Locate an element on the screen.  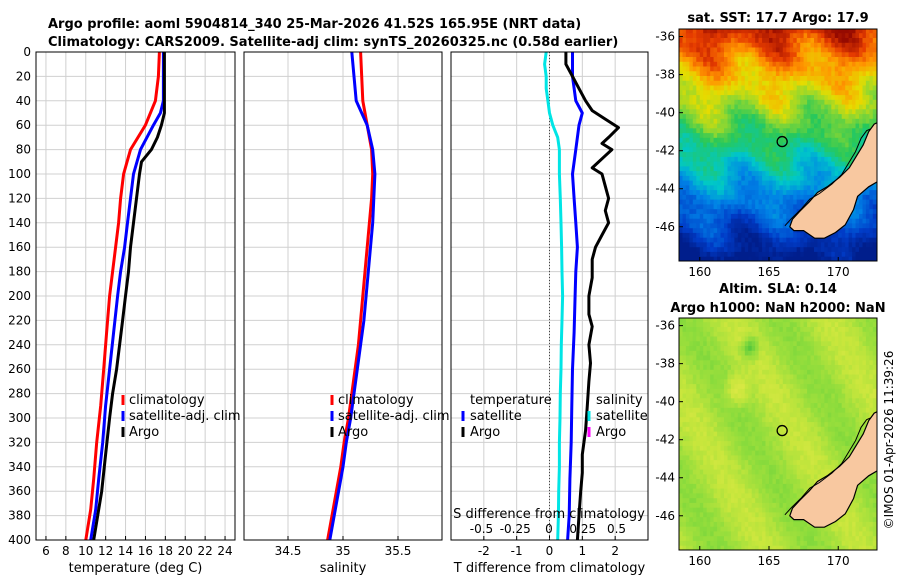
diff-top-tick-label: -0.25 is located at coordinates (515, 529).